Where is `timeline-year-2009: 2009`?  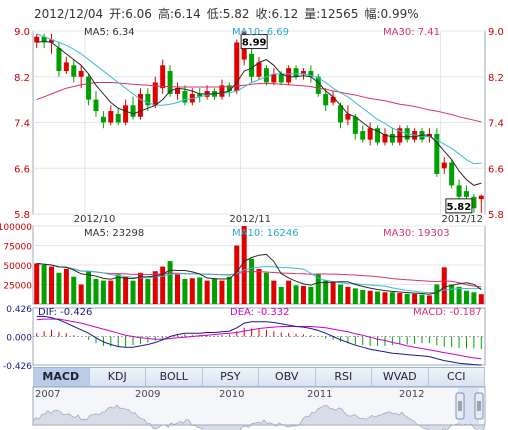 timeline-year-2009: 2009 is located at coordinates (148, 394).